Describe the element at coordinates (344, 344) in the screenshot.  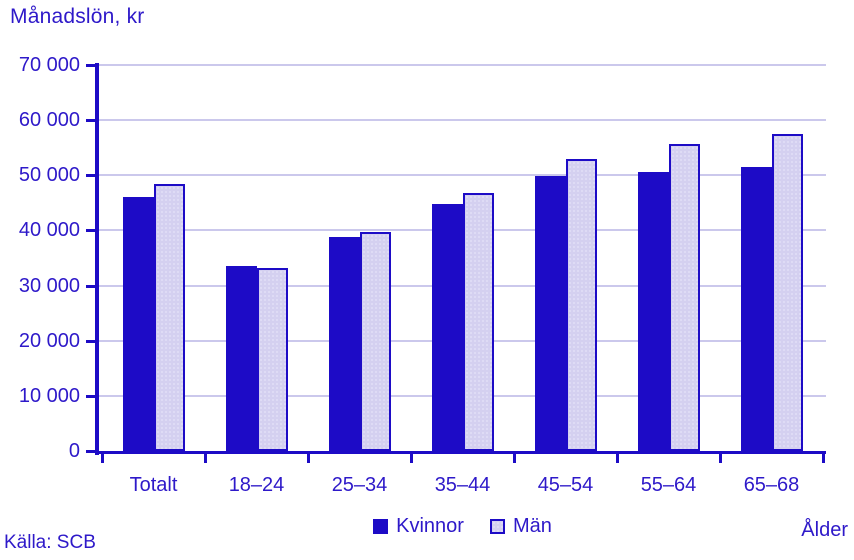
I see `bar-kvinnor-25–34` at that location.